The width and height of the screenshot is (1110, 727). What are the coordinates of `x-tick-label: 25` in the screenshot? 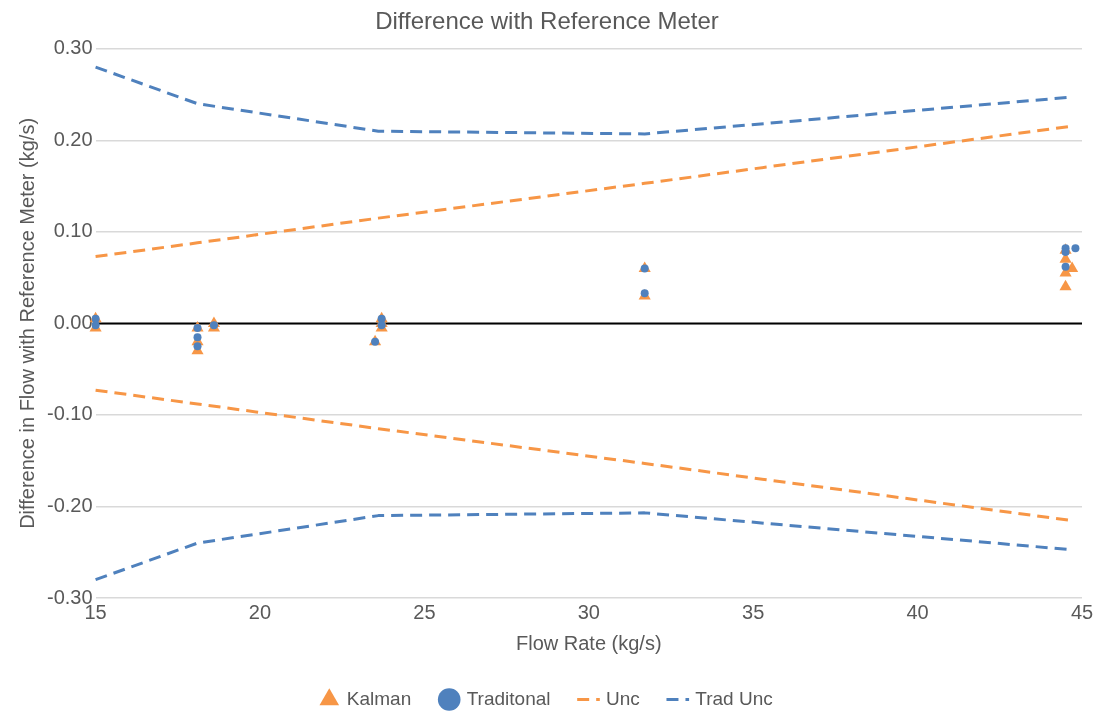 It's located at (424, 611).